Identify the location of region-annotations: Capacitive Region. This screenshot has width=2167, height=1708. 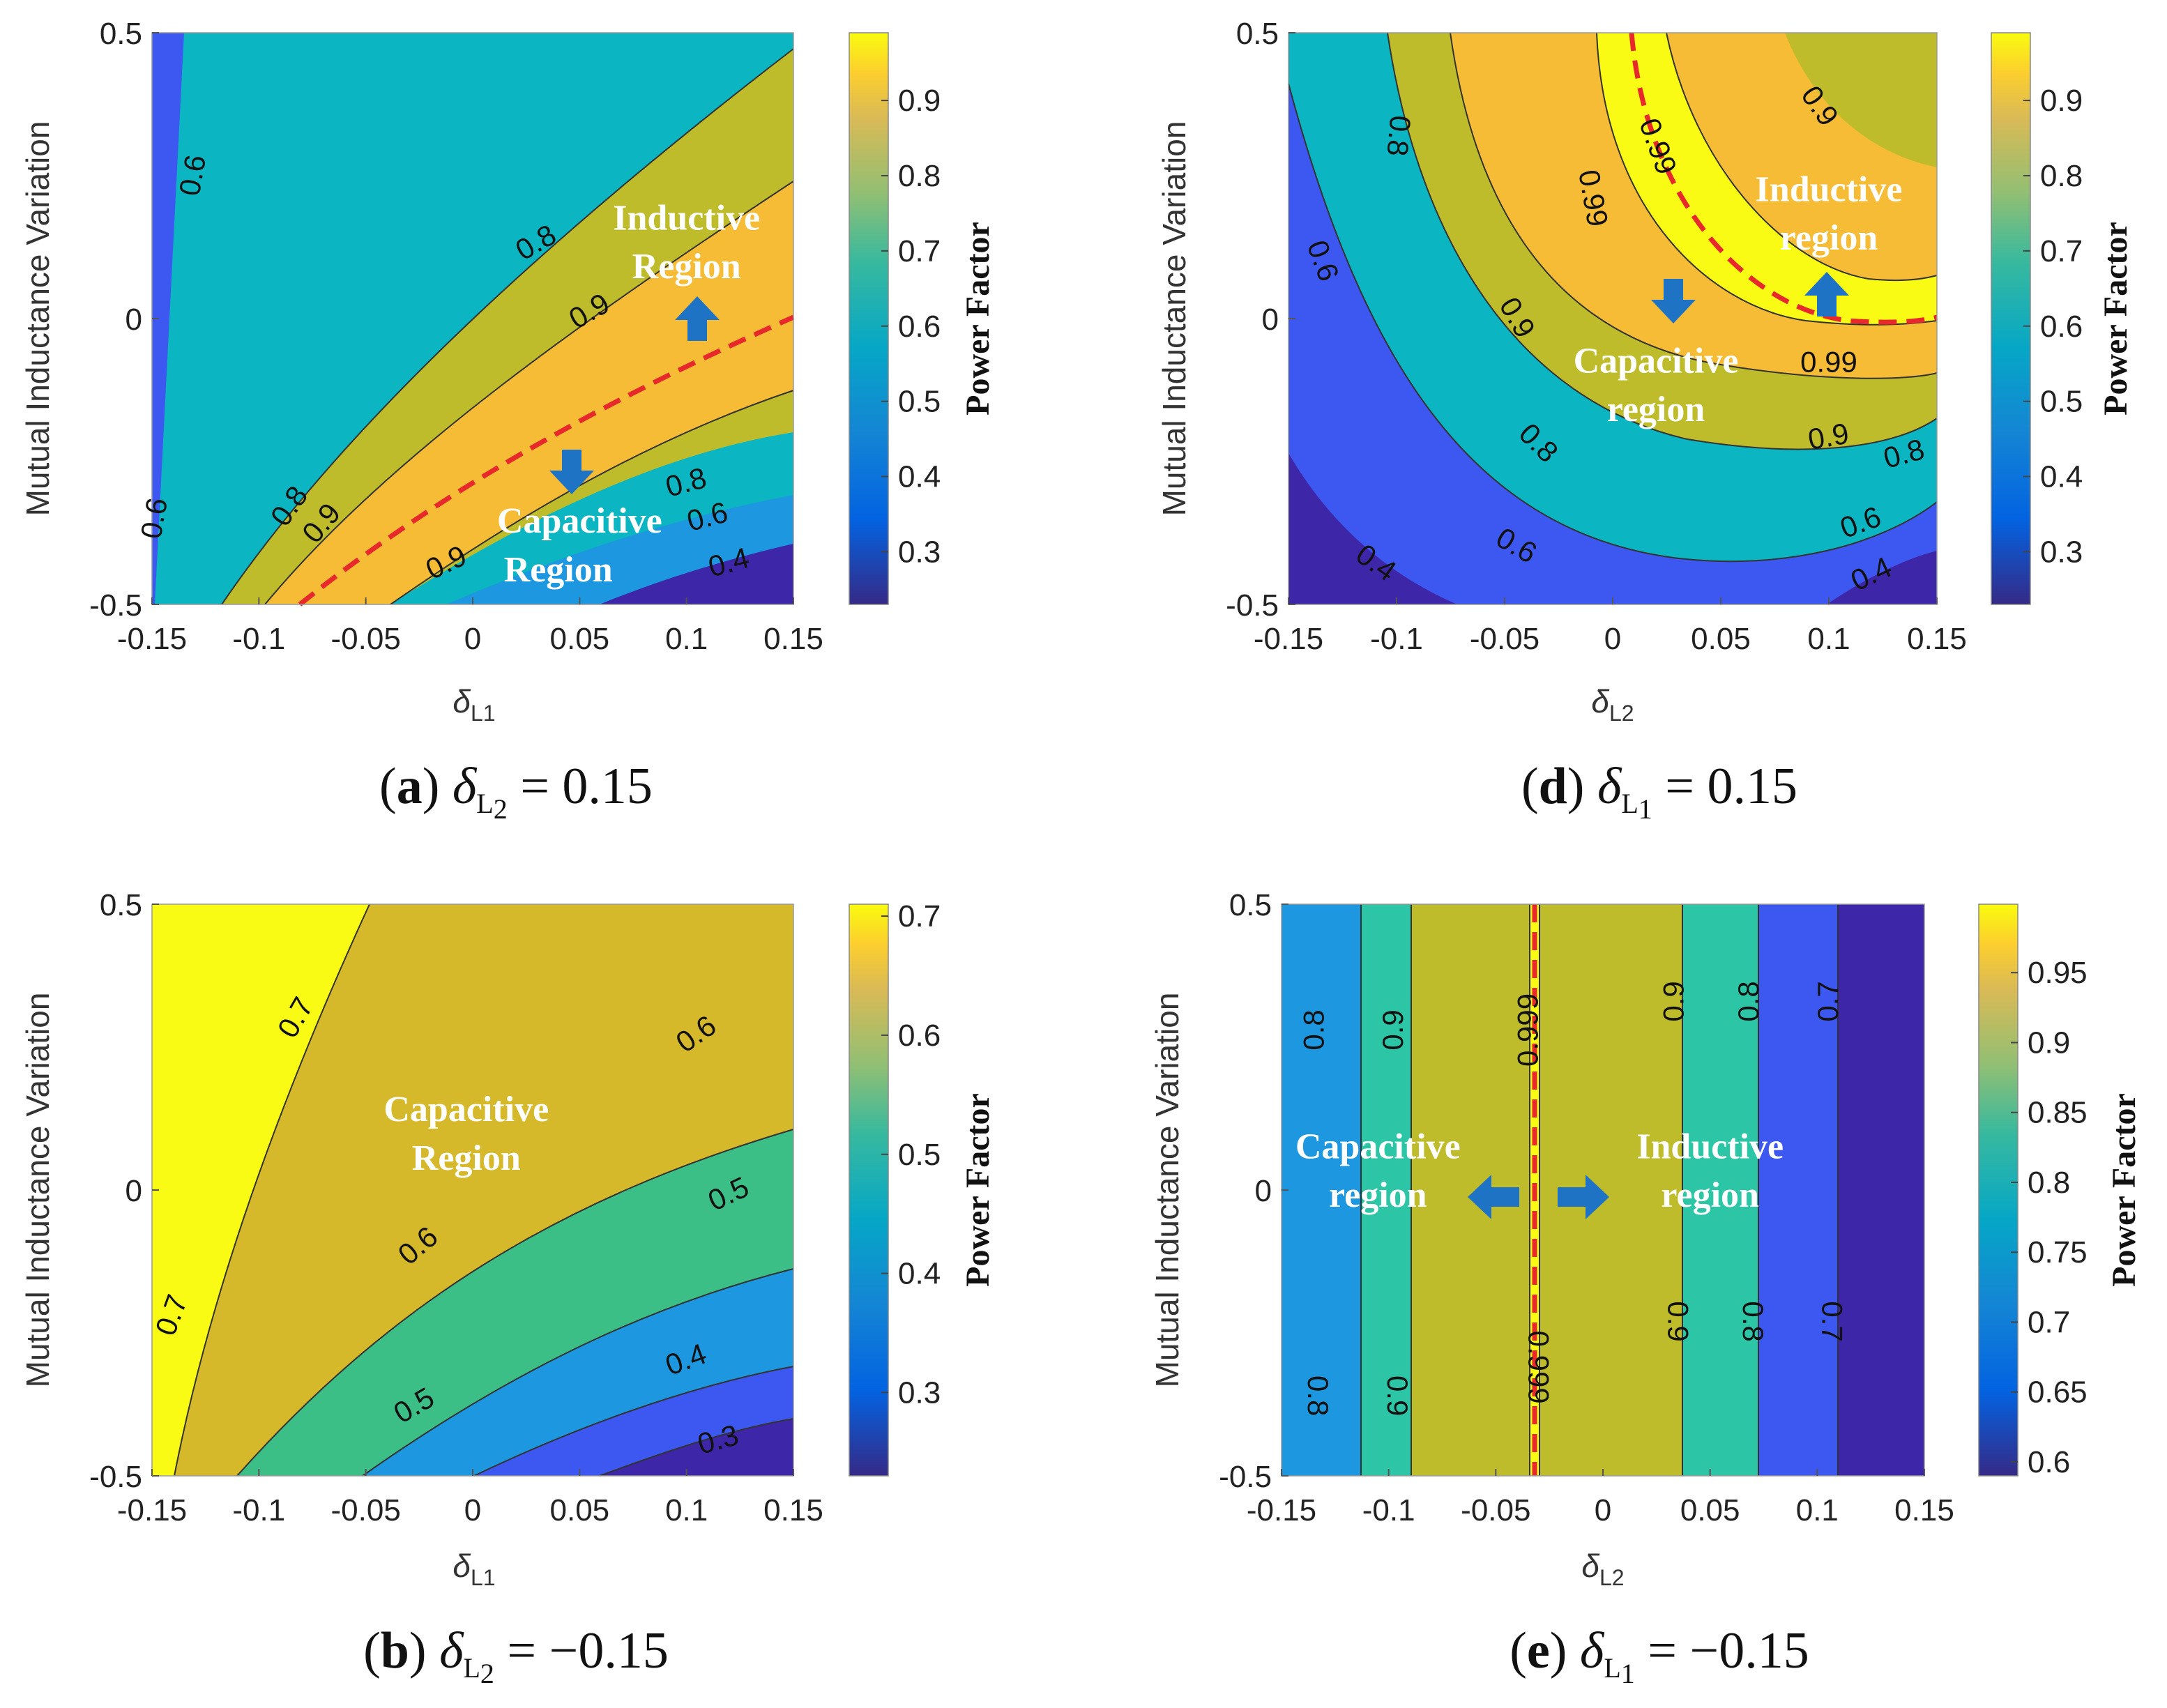
(466, 1134).